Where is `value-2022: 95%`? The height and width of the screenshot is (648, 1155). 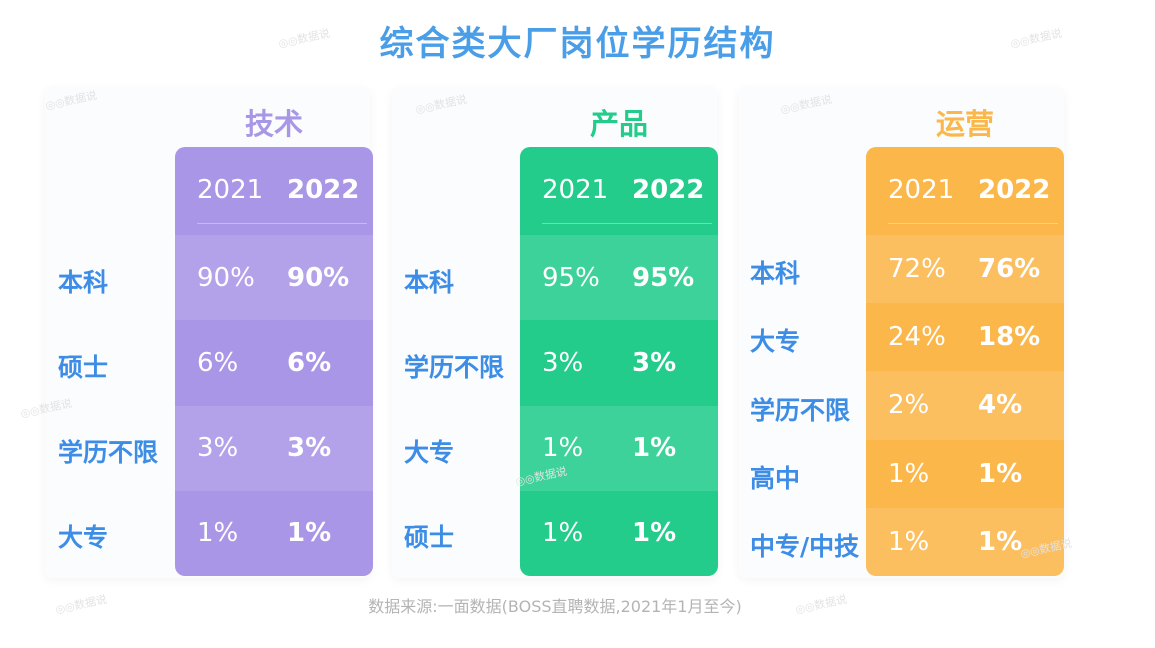
value-2022: 95% is located at coordinates (663, 277).